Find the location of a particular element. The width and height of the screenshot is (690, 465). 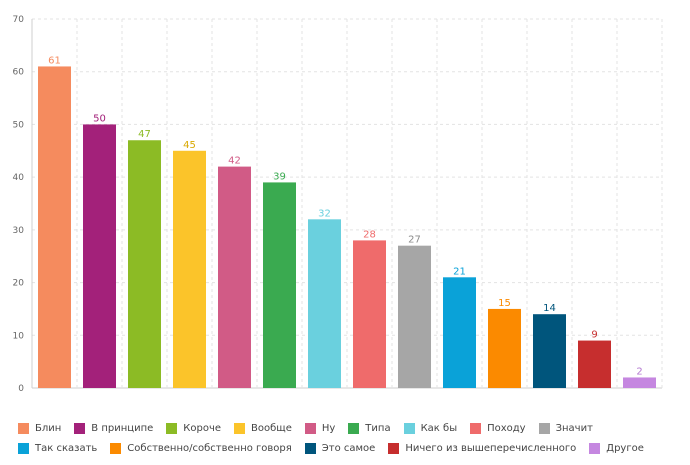

legend-item: Блин is located at coordinates (39, 428).